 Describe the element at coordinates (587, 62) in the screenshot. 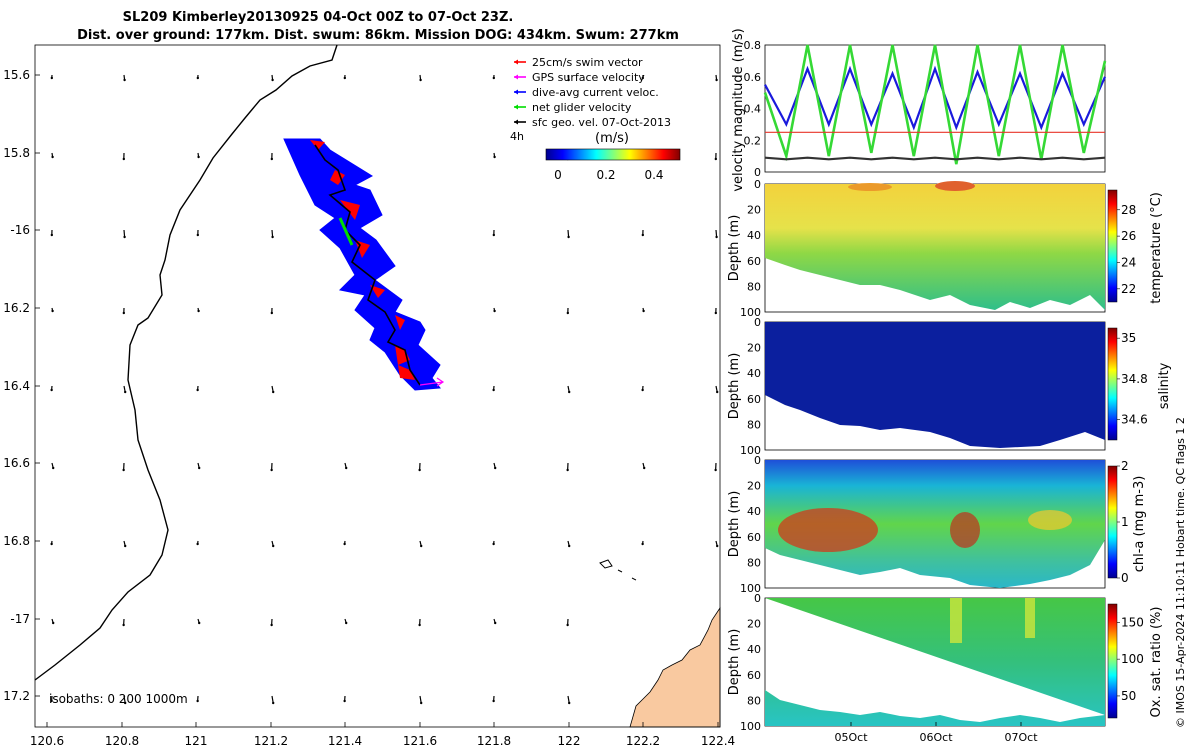

I see `legend-entry: 25cm/s swim vector` at that location.